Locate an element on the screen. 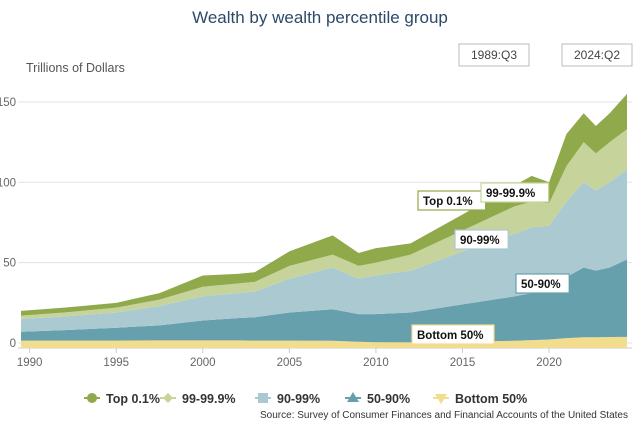 The width and height of the screenshot is (640, 426). legend: Top 0.1% 99-99.9% 90-99% 50-90% Bottom 50% is located at coordinates (305, 399).